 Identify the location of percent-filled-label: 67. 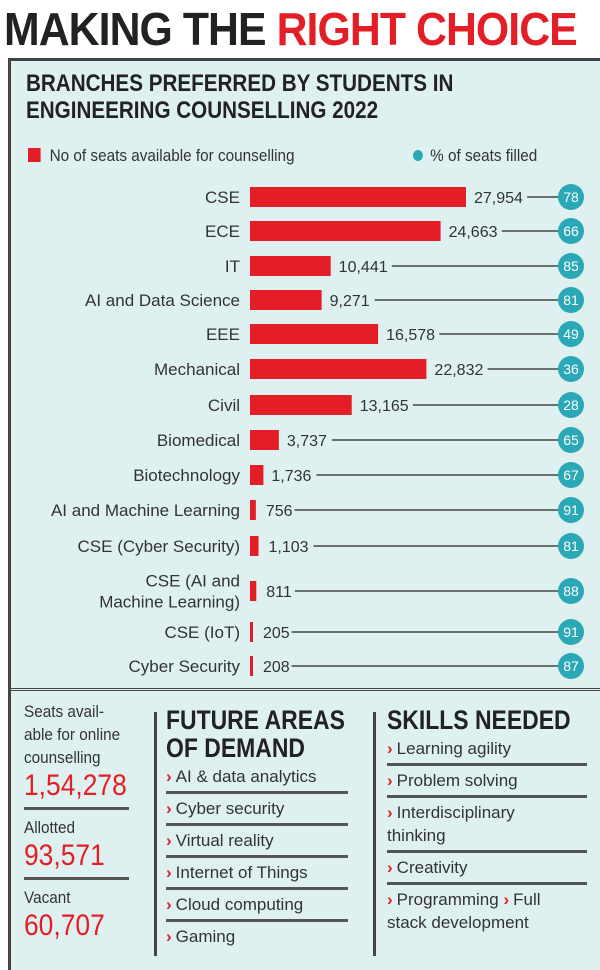
(571, 475).